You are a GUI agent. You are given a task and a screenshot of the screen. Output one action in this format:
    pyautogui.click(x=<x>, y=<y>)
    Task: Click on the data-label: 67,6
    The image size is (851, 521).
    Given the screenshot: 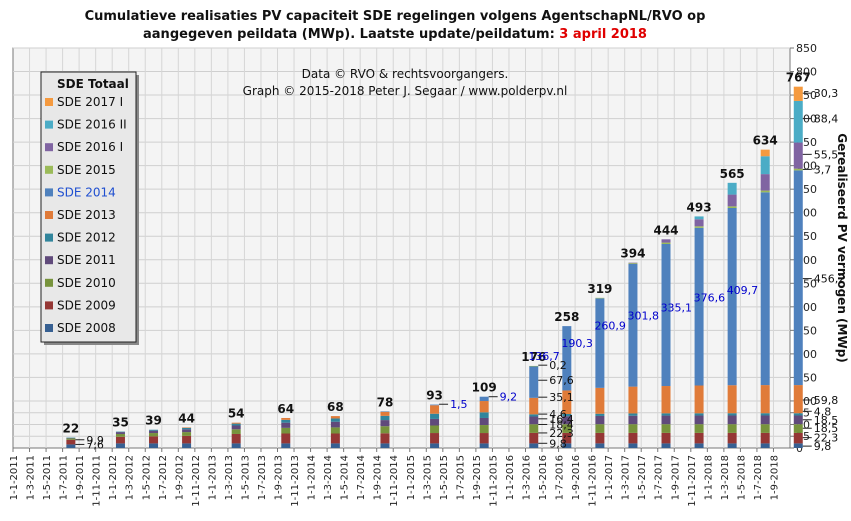 What is the action you would take?
    pyautogui.click(x=561, y=380)
    